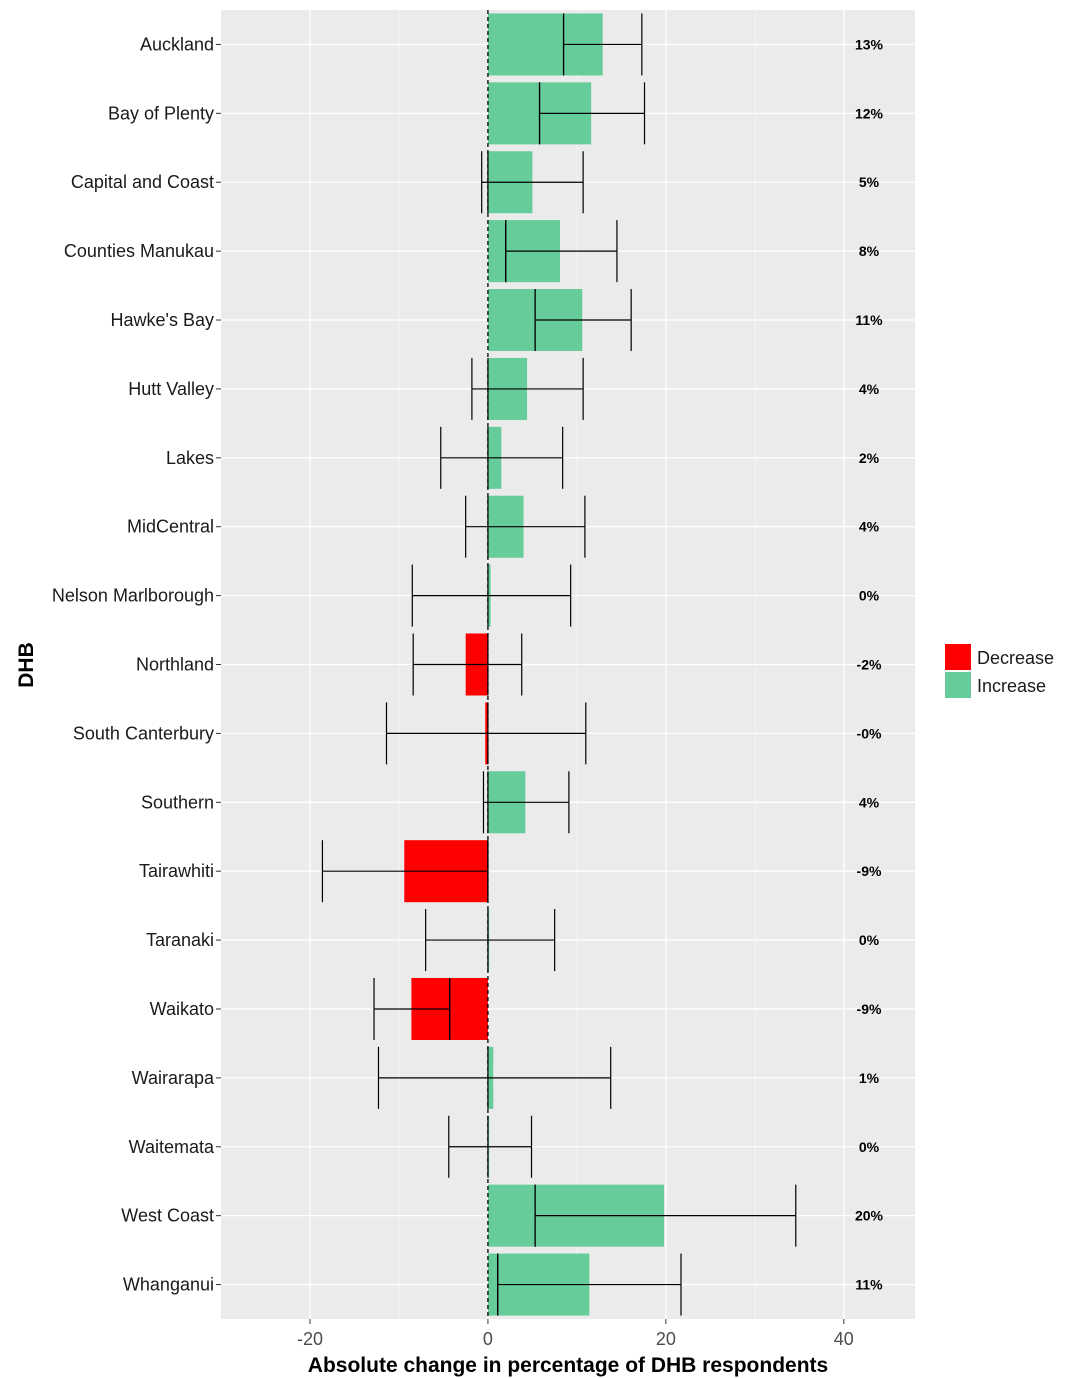 The width and height of the screenshot is (1065, 1378). Describe the element at coordinates (172, 1147) in the screenshot. I see `y-tick-label: Waitemata` at that location.